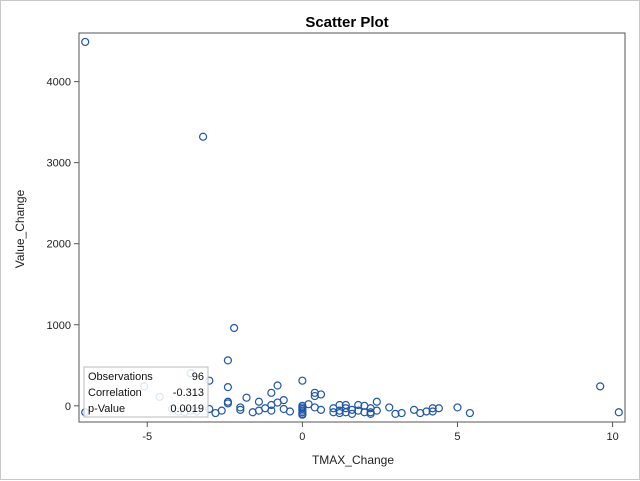  I want to click on stats-inset-box, so click(146, 392).